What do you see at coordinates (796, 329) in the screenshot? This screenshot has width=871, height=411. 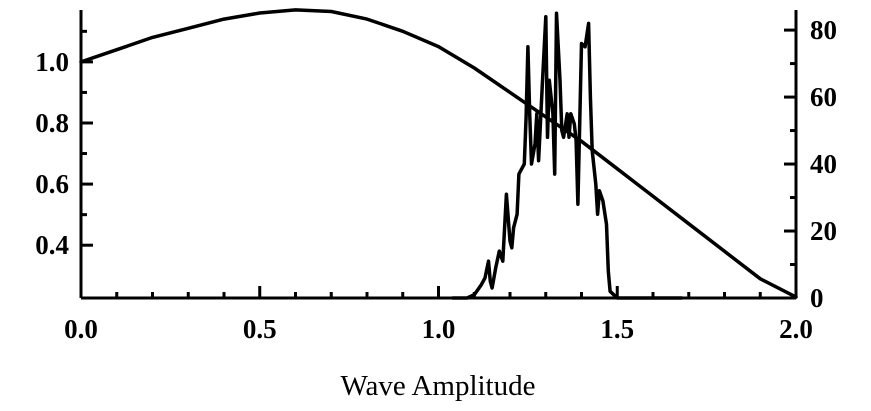 I see `x-tick-label: 2.0` at bounding box center [796, 329].